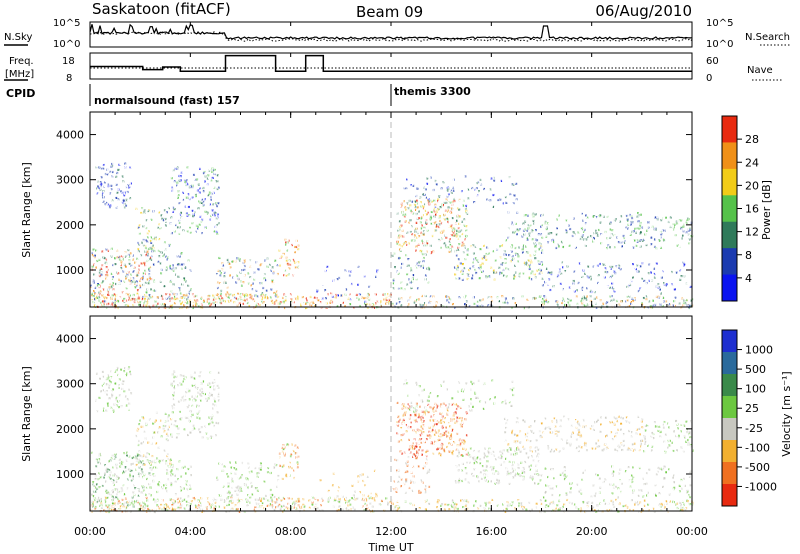 This screenshot has height=554, width=800. I want to click on freq-tick-top: 18, so click(68, 61).